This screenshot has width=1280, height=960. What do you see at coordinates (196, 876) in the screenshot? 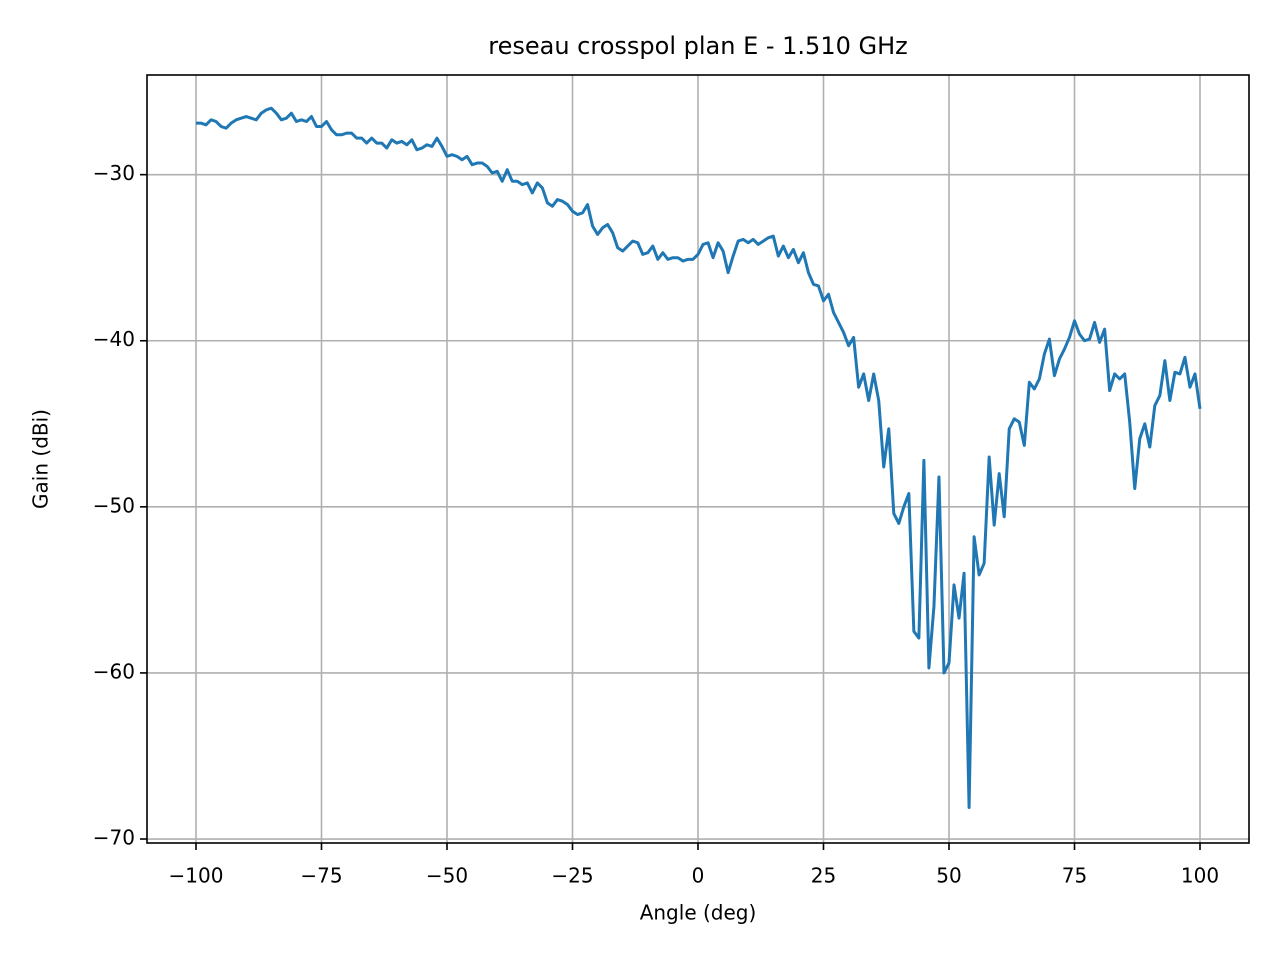
I see `x-tick-label: −100` at bounding box center [196, 876].